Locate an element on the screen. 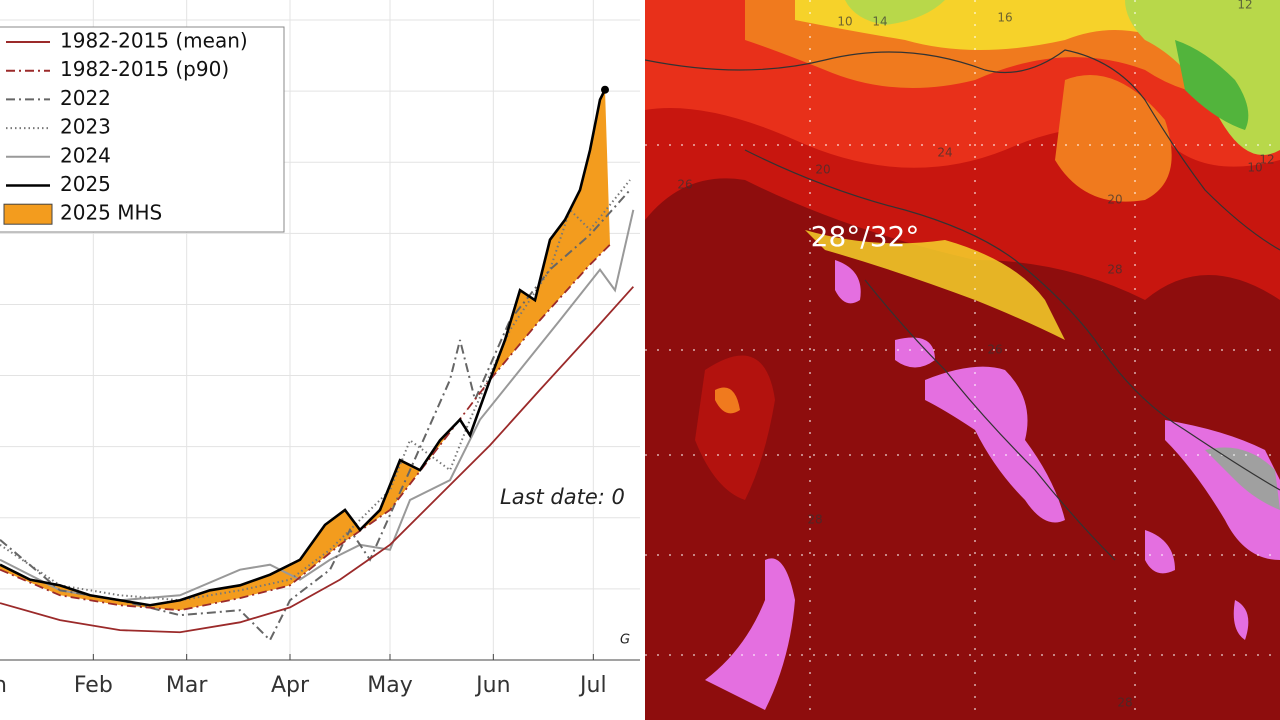 Image resolution: width=1280 pixels, height=720 pixels. orange-patch is located at coordinates (1113, 138).